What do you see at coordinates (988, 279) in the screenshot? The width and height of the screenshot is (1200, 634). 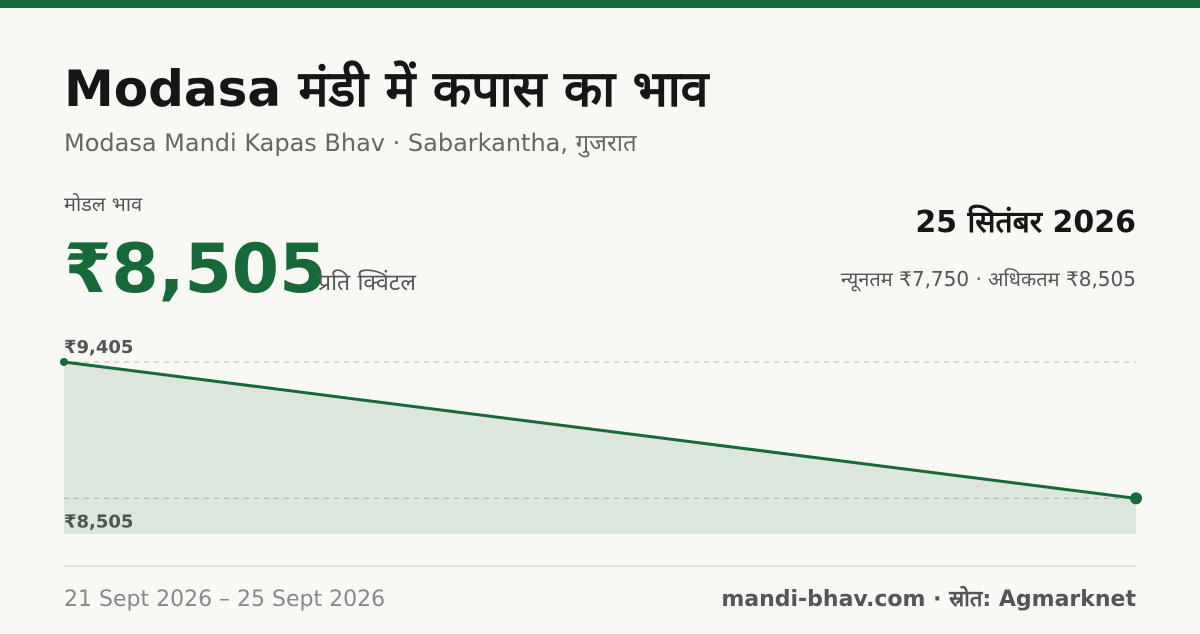 I see `price-range: न्यूनतम ₹7,750 · अधिकतम ₹8,505` at bounding box center [988, 279].